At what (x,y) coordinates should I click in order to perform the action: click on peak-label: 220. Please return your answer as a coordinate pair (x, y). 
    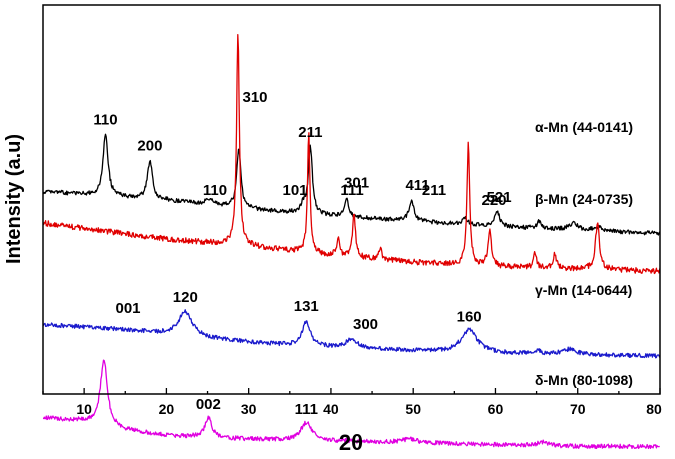
    Looking at the image, I should click on (493, 200).